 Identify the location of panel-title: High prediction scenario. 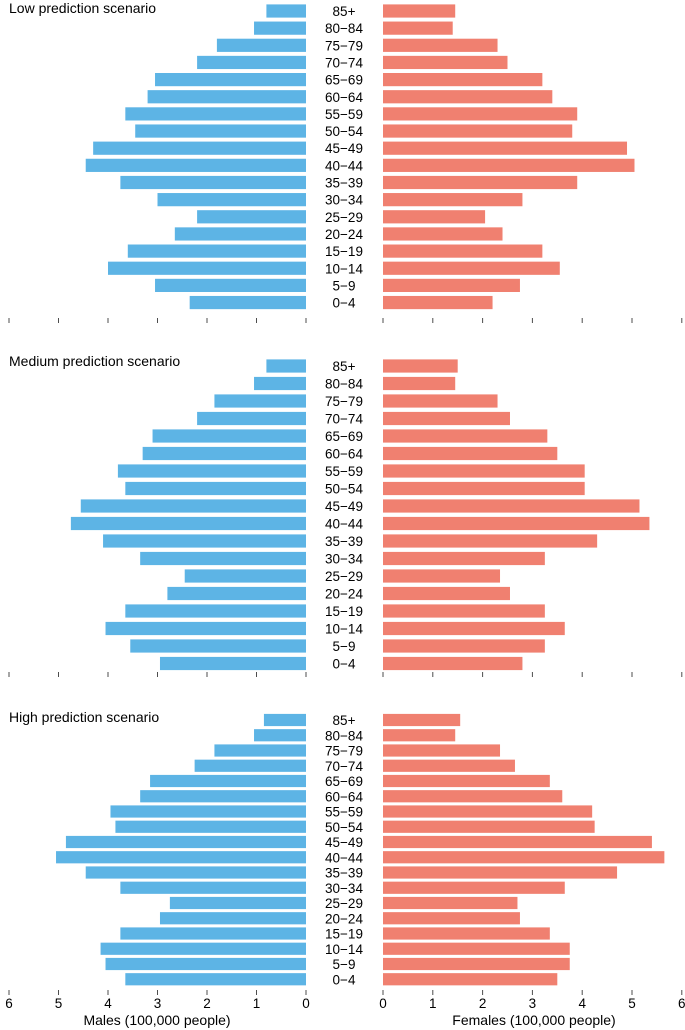
(84, 717).